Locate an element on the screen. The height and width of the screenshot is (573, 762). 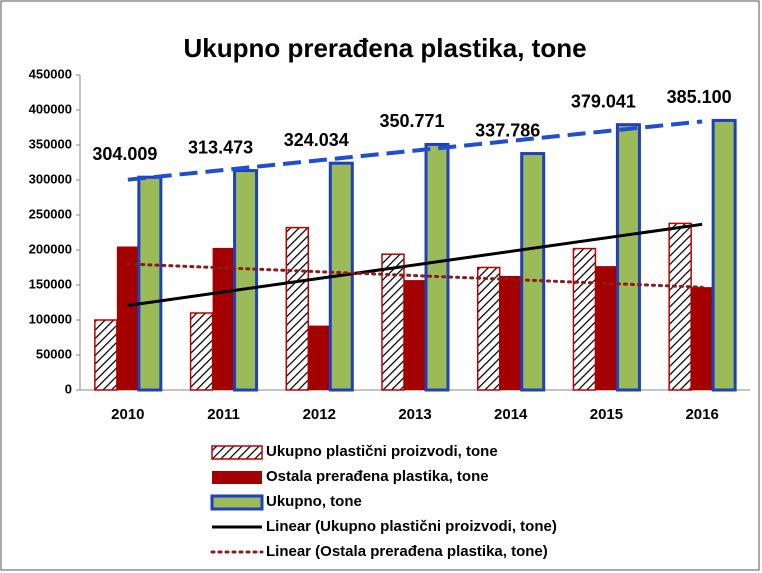
data-label: 304.009 is located at coordinates (124, 154).